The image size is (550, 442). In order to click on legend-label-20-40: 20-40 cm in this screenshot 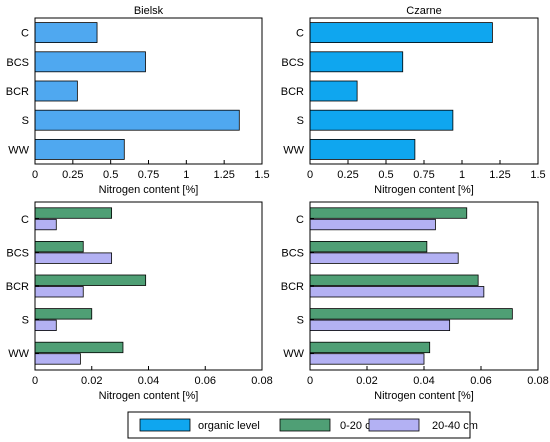, I will do `click(455, 426)`.